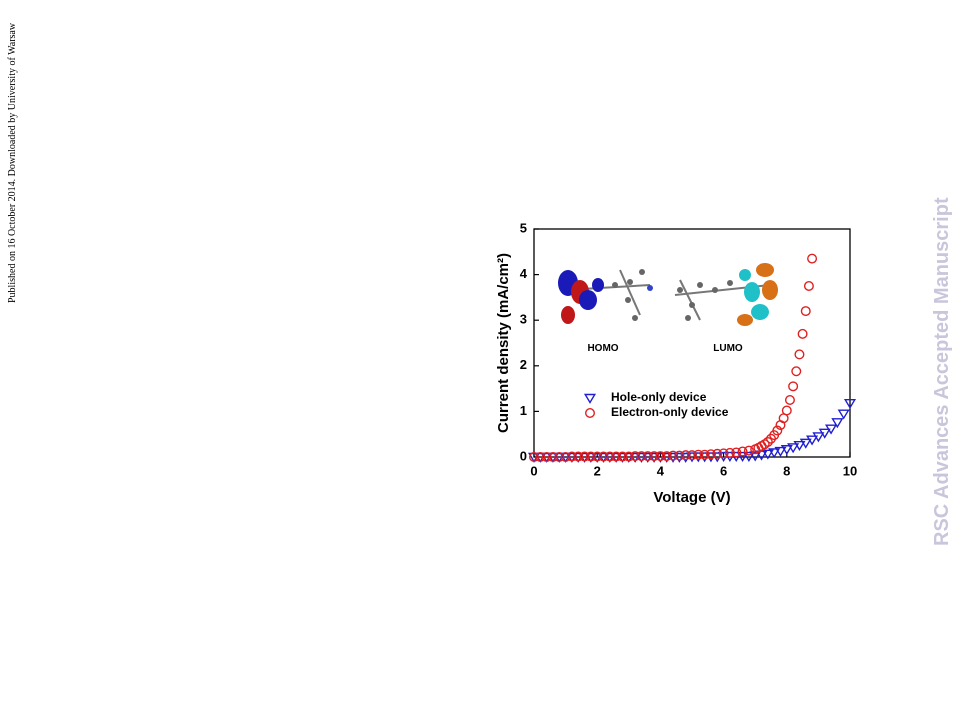  What do you see at coordinates (723, 470) in the screenshot?
I see `x-tick-label: 6` at bounding box center [723, 470].